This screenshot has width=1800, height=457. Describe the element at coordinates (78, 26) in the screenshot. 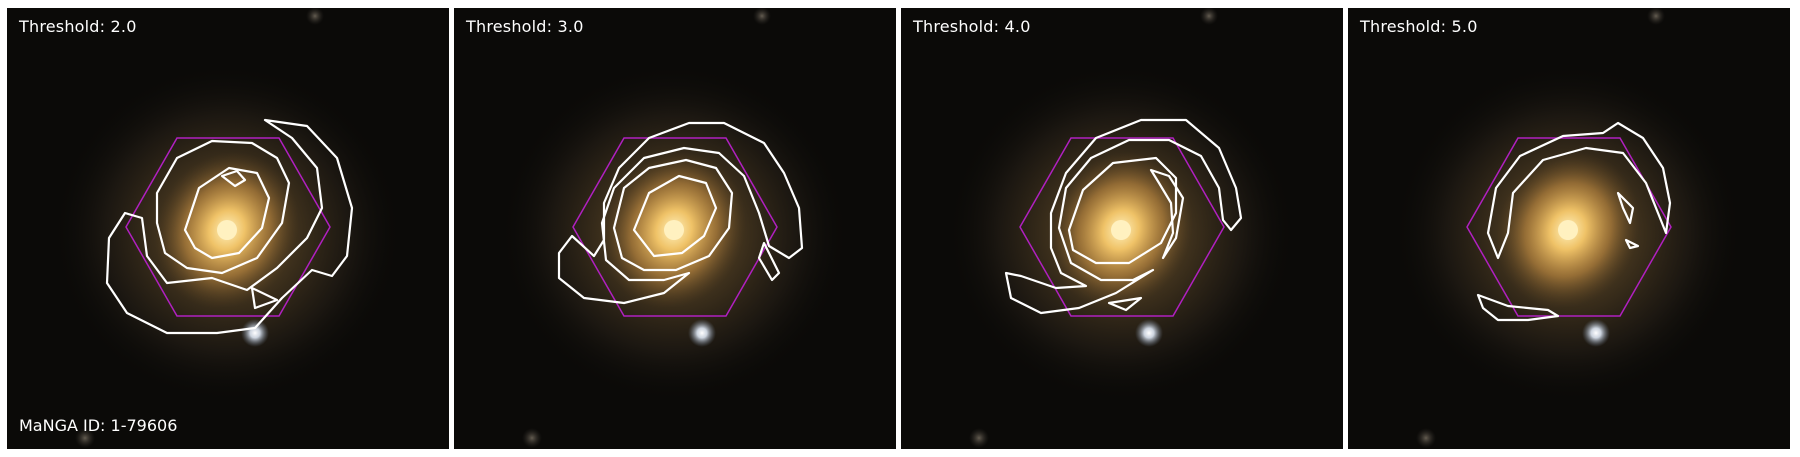

I see `threshold-label: Threshold: 2.0` at that location.